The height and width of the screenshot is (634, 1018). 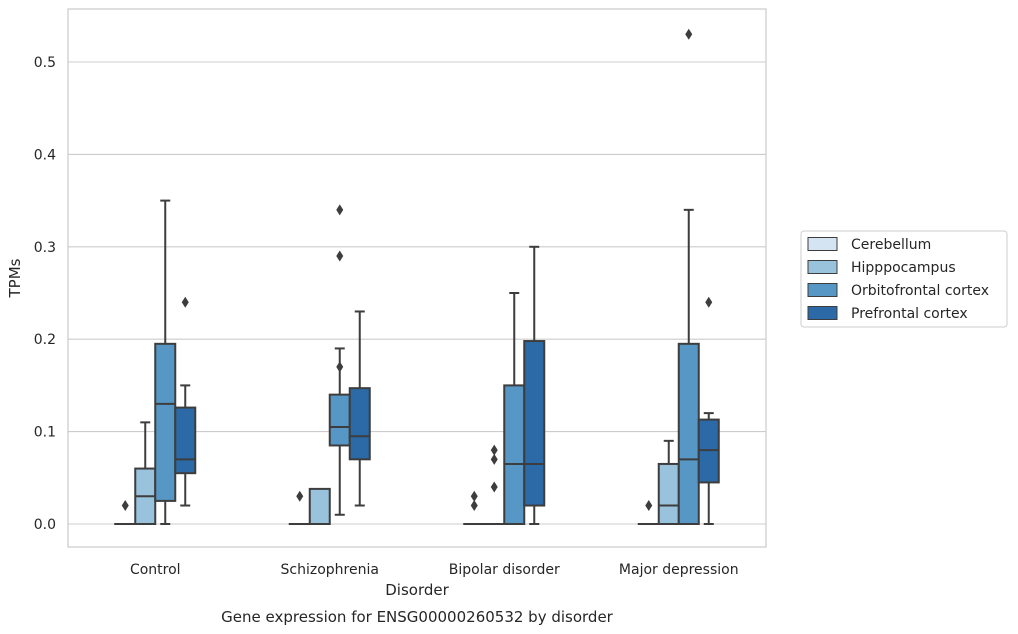 I want to click on x-tick-label: Control, so click(x=155, y=570).